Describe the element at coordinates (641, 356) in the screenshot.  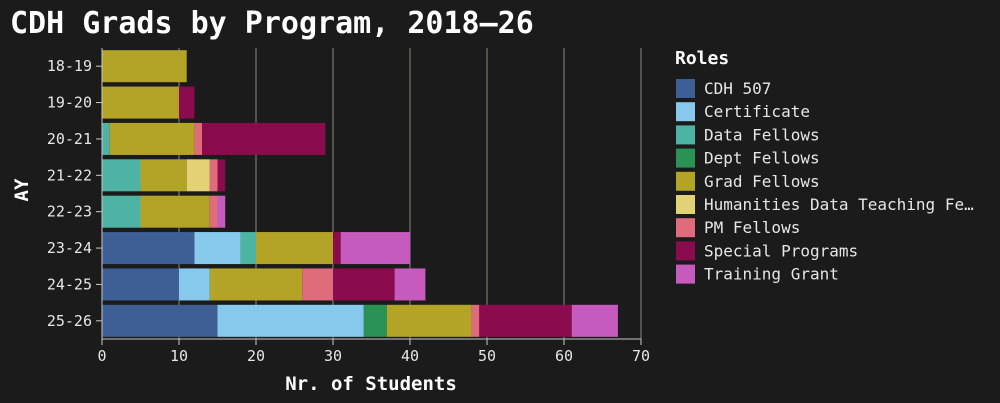
I see `x-tick-label: 70` at that location.